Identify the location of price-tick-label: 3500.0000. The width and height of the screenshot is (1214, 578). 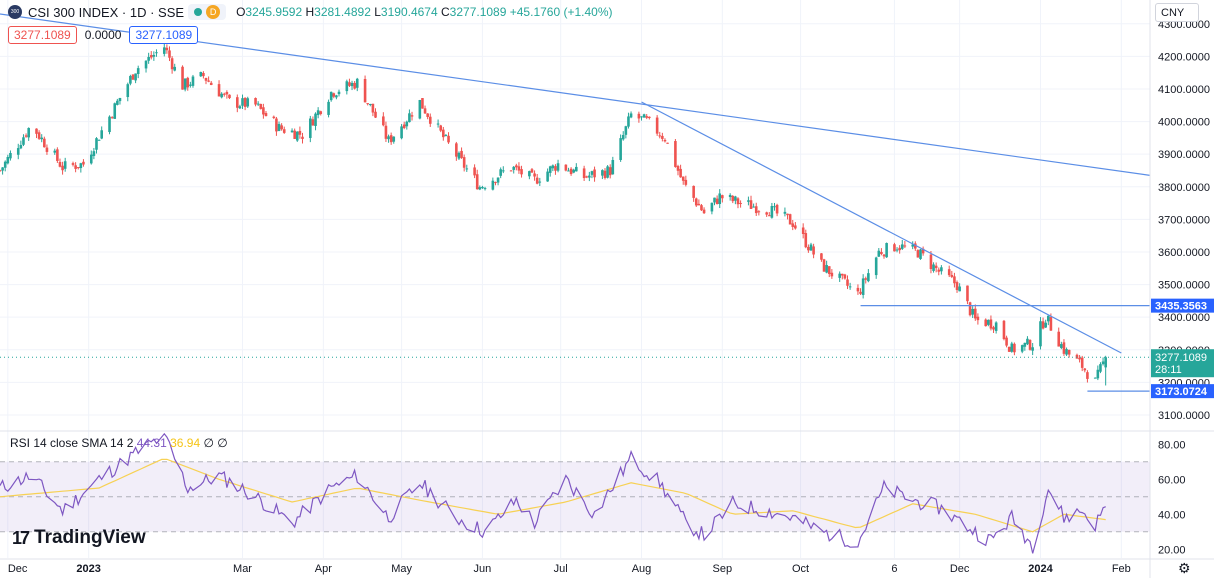
(1184, 286).